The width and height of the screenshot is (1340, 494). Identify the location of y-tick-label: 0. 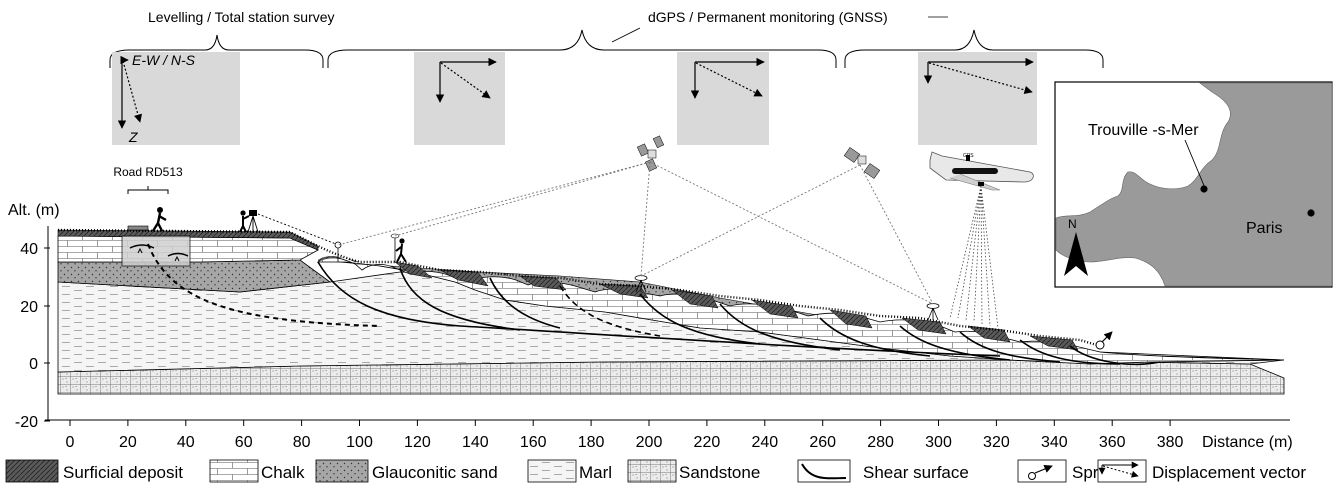
(33, 364).